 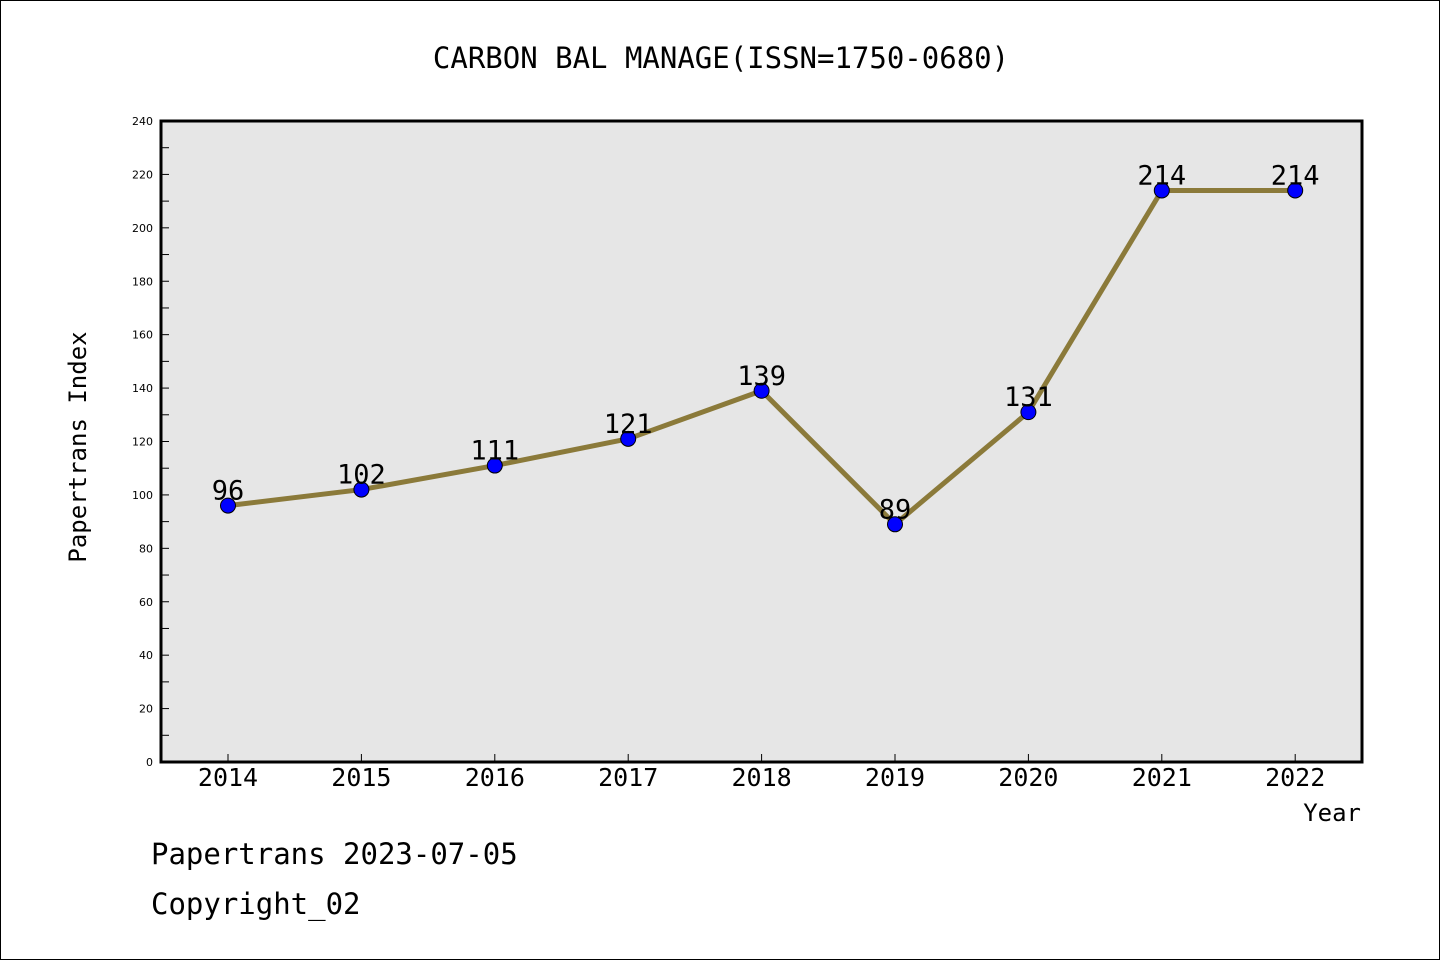 What do you see at coordinates (721, 58) in the screenshot?
I see `chart-title: CARBON BAL MANAGE(ISSN=1750-0680)` at bounding box center [721, 58].